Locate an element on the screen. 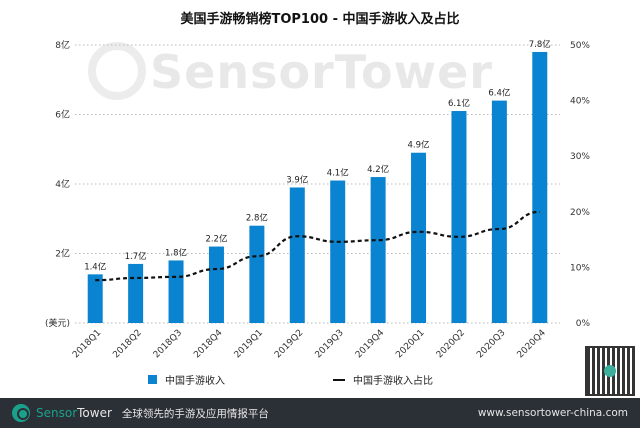 The width and height of the screenshot is (640, 428). sensortower-logo-icon is located at coordinates (21, 413).